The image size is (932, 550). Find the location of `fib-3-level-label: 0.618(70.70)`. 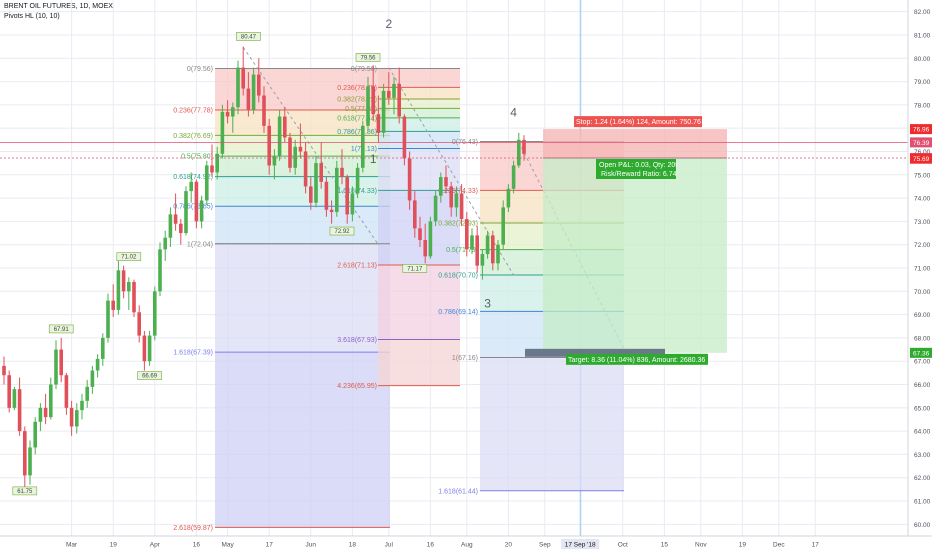

fib-3-level-label: 0.618(70.70) is located at coordinates (458, 275).